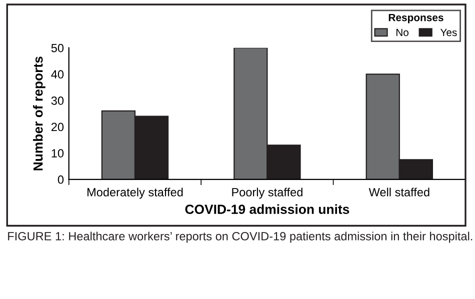 Image resolution: width=475 pixels, height=299 pixels. What do you see at coordinates (57, 48) in the screenshot?
I see `y-tick-label: 50` at bounding box center [57, 48].